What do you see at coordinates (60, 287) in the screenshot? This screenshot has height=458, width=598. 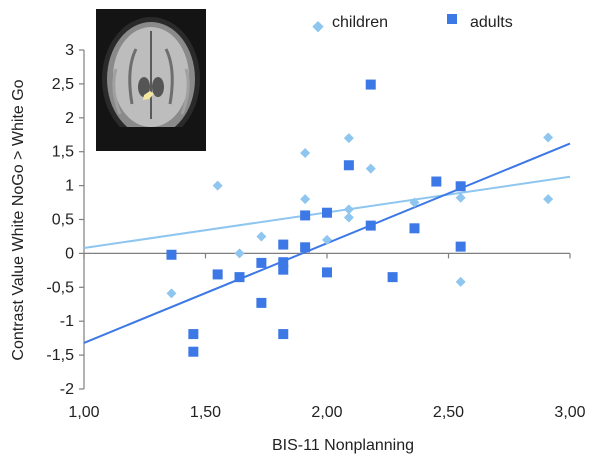 I see `y-tick-label: -0,5` at bounding box center [60, 287].